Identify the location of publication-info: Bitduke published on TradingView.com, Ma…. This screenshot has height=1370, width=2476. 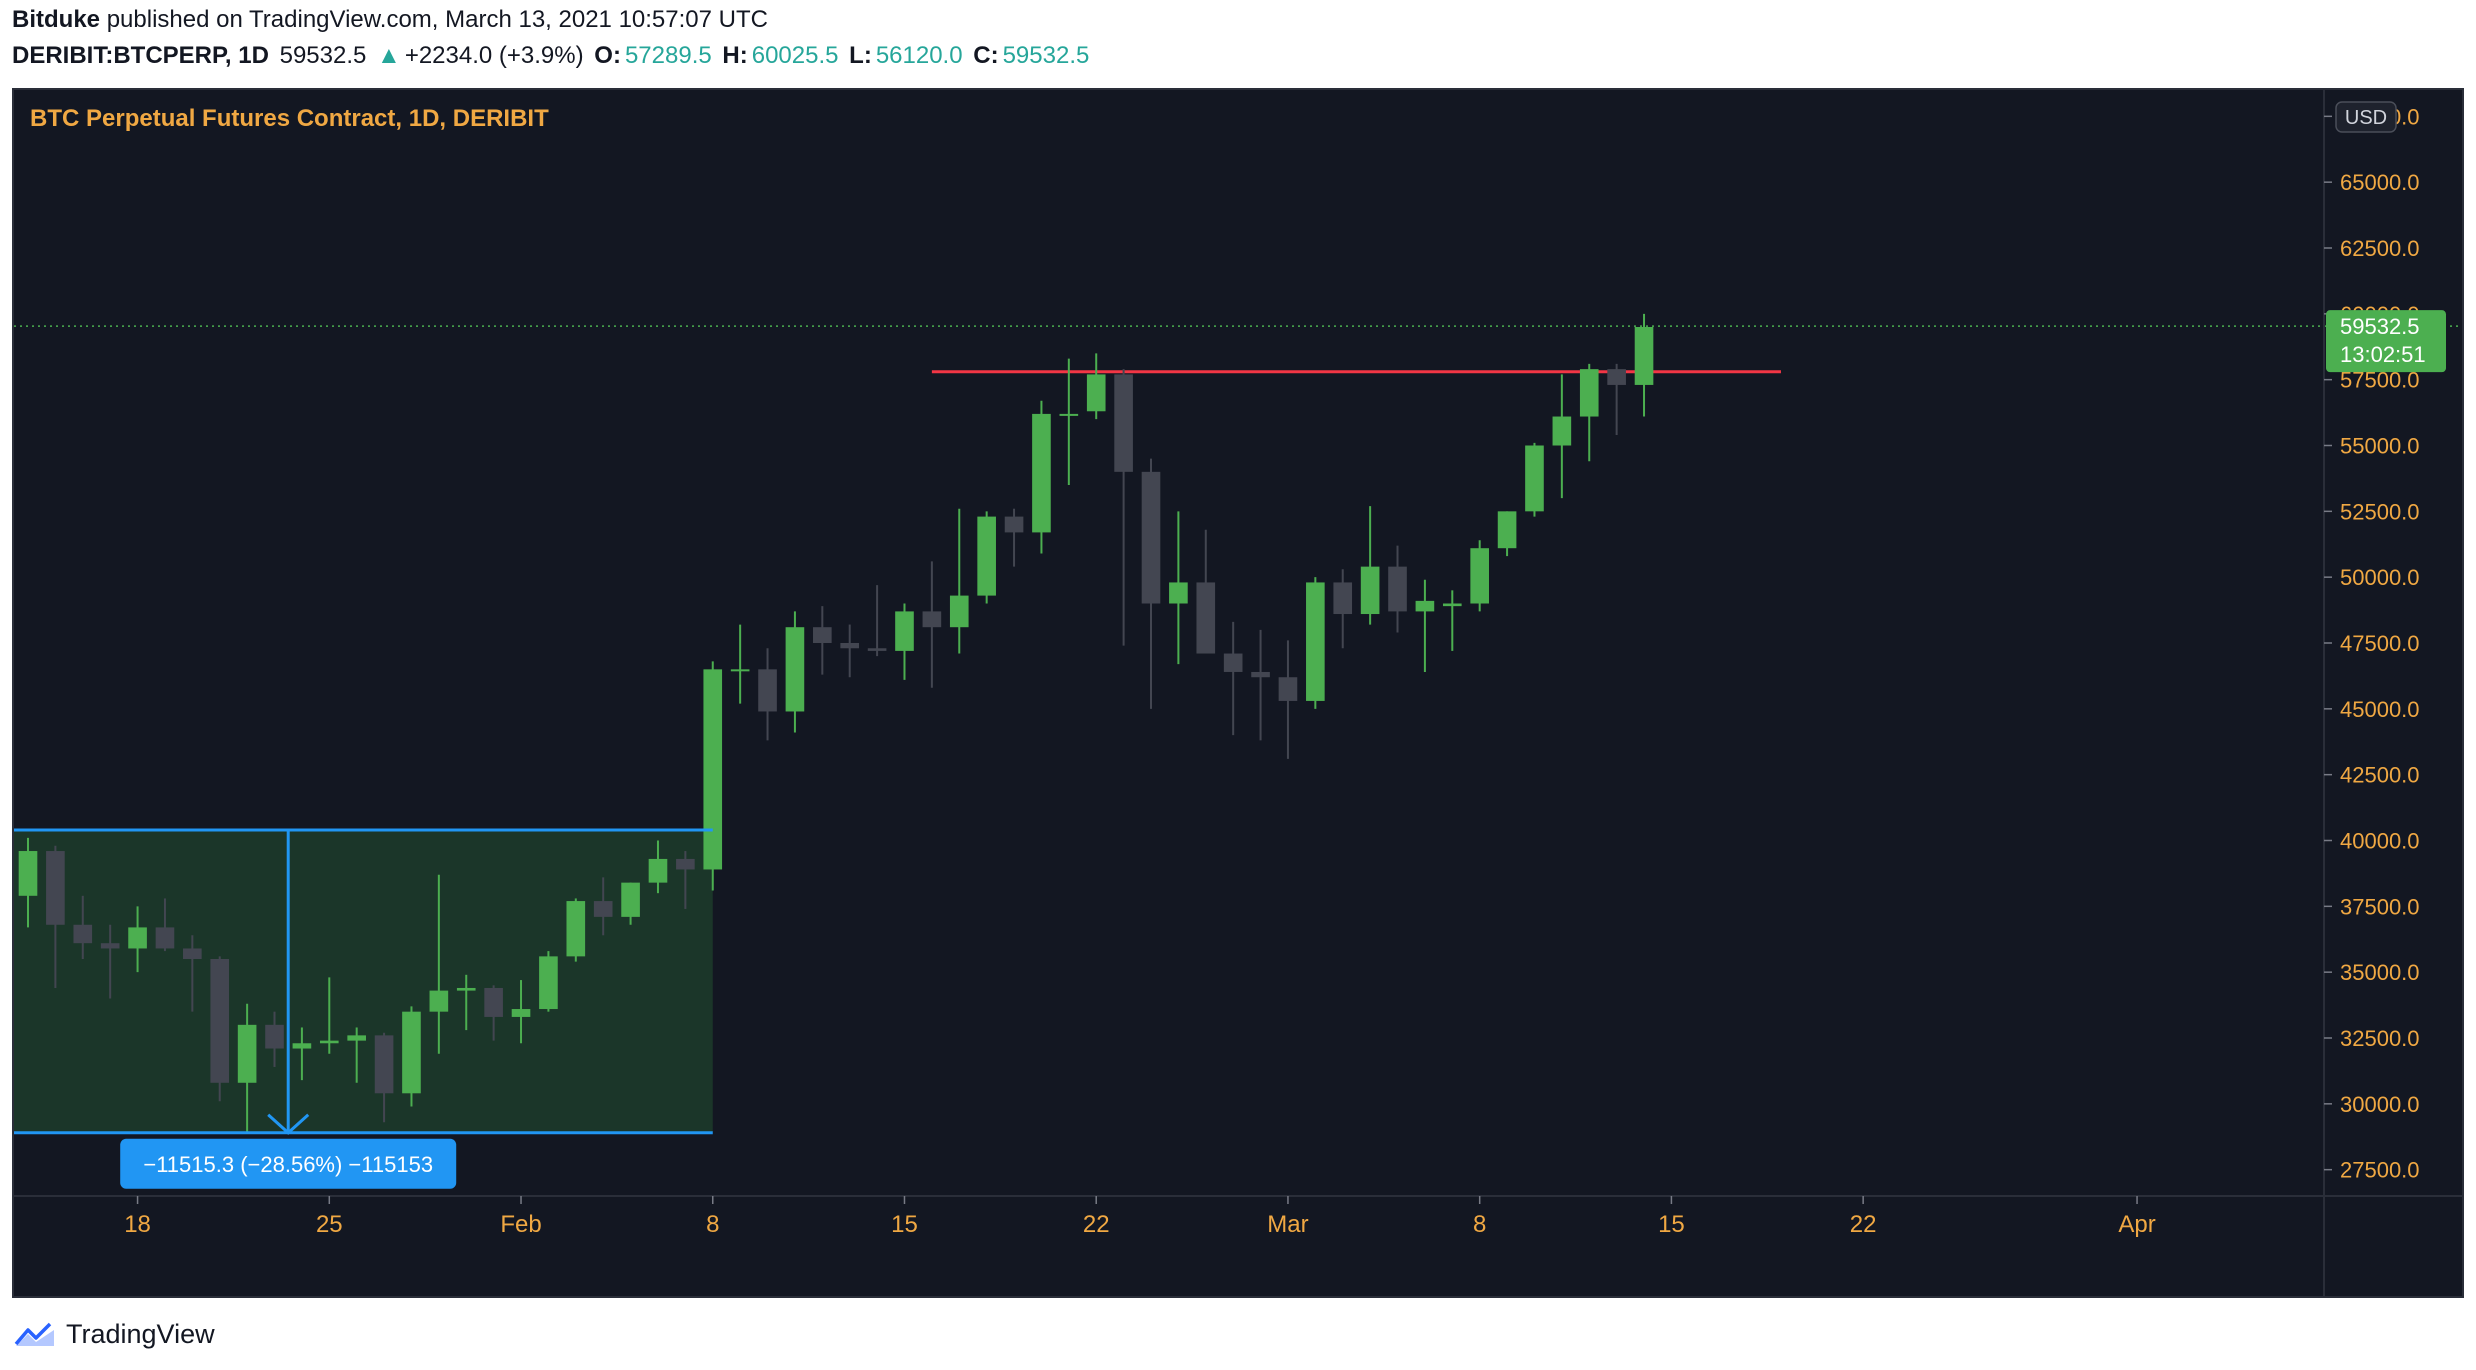
(390, 20).